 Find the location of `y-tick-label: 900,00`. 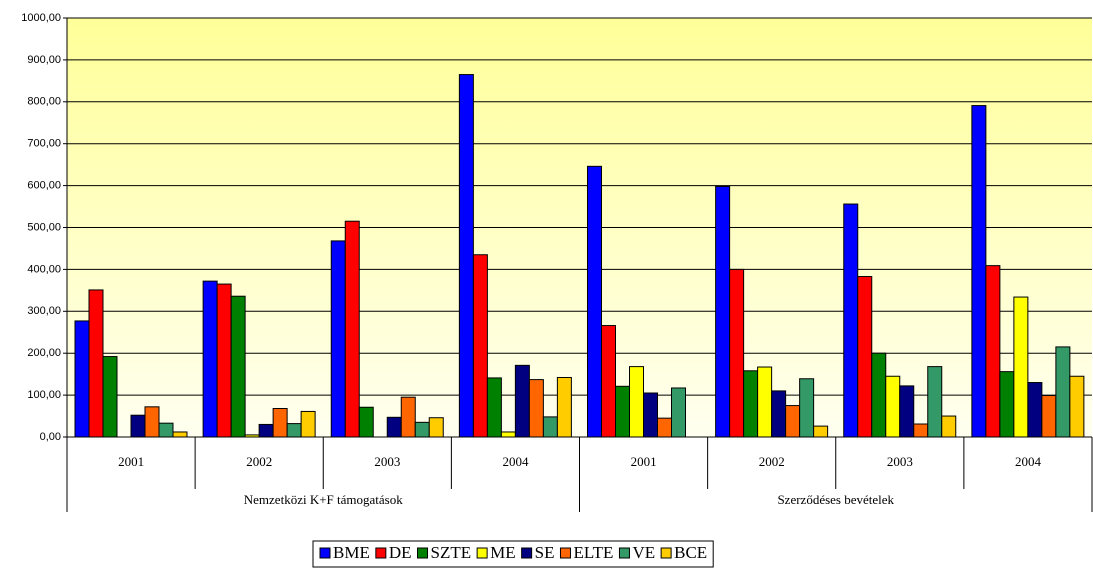

y-tick-label: 900,00 is located at coordinates (44, 60).